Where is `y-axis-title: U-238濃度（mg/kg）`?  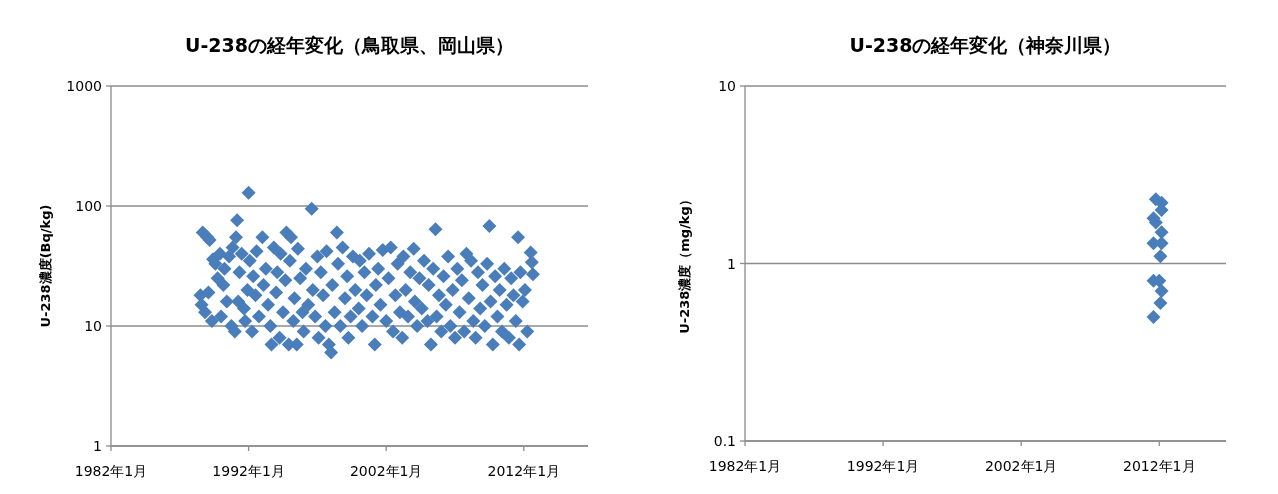
y-axis-title: U-238濃度（mg/kg） is located at coordinates (684, 263).